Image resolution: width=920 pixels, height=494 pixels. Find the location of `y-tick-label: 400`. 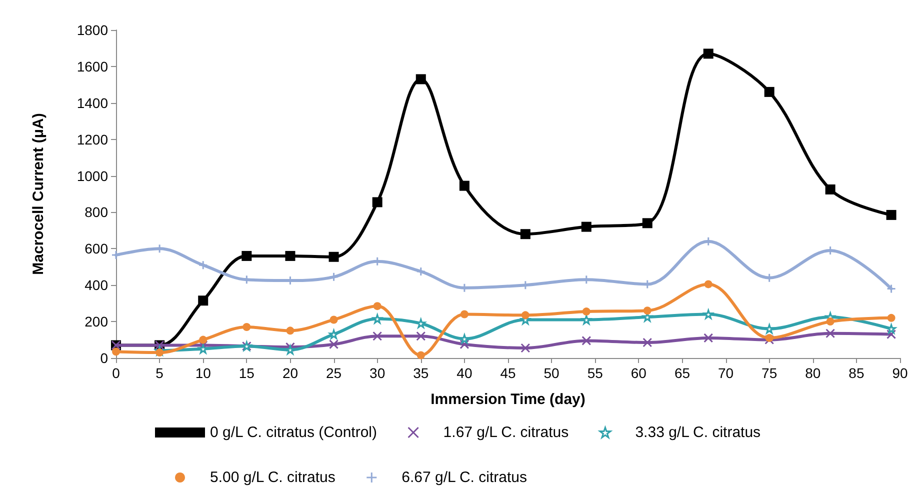

y-tick-label: 400 is located at coordinates (96, 285).